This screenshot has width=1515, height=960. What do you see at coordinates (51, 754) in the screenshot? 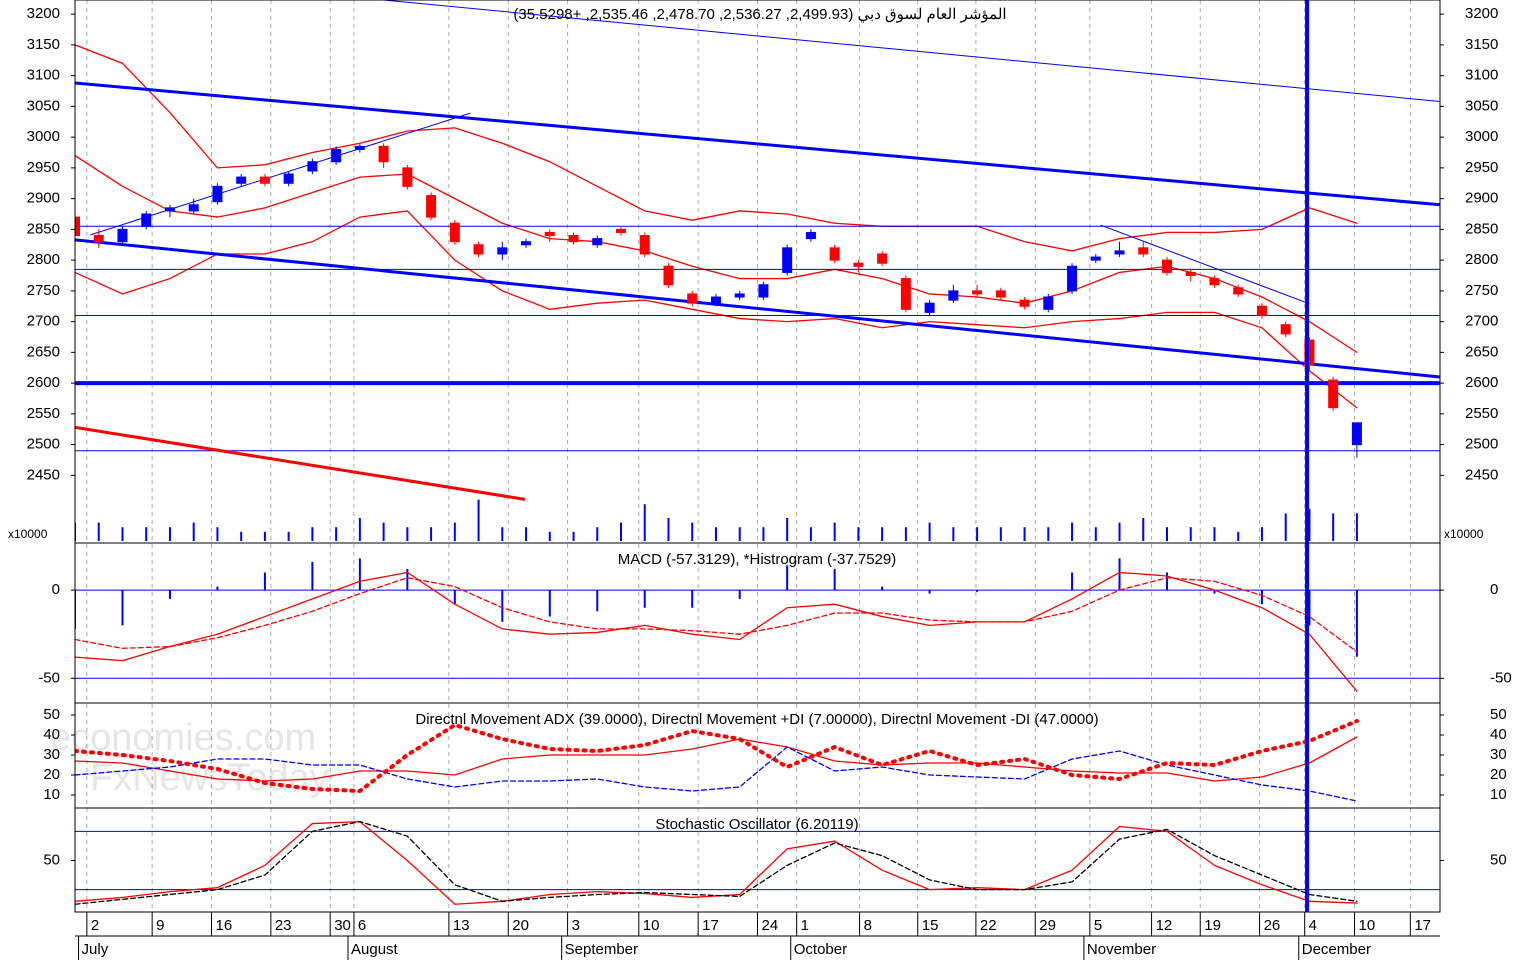
I see `y-tick-label: 30` at bounding box center [51, 754].